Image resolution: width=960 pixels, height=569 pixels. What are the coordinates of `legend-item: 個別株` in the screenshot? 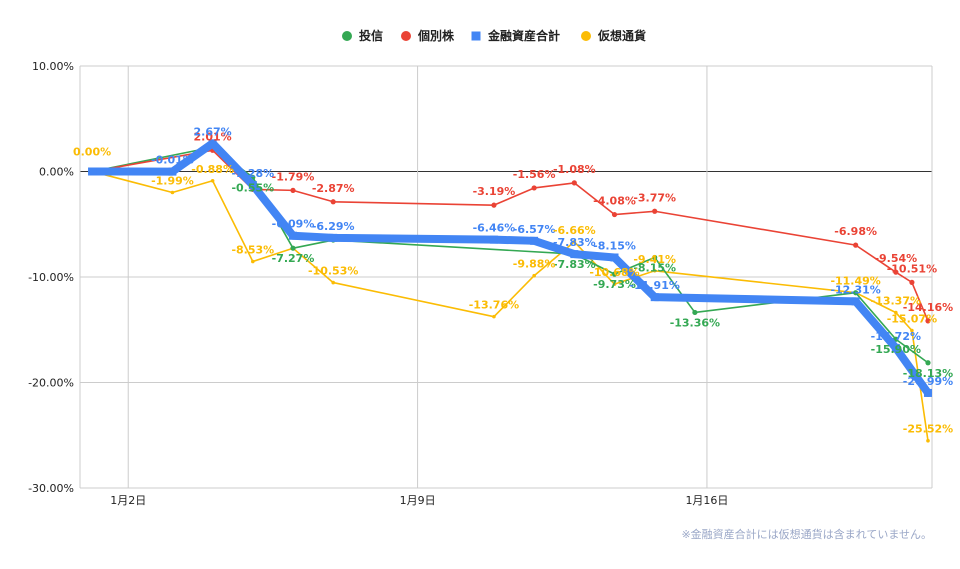 It's located at (428, 35).